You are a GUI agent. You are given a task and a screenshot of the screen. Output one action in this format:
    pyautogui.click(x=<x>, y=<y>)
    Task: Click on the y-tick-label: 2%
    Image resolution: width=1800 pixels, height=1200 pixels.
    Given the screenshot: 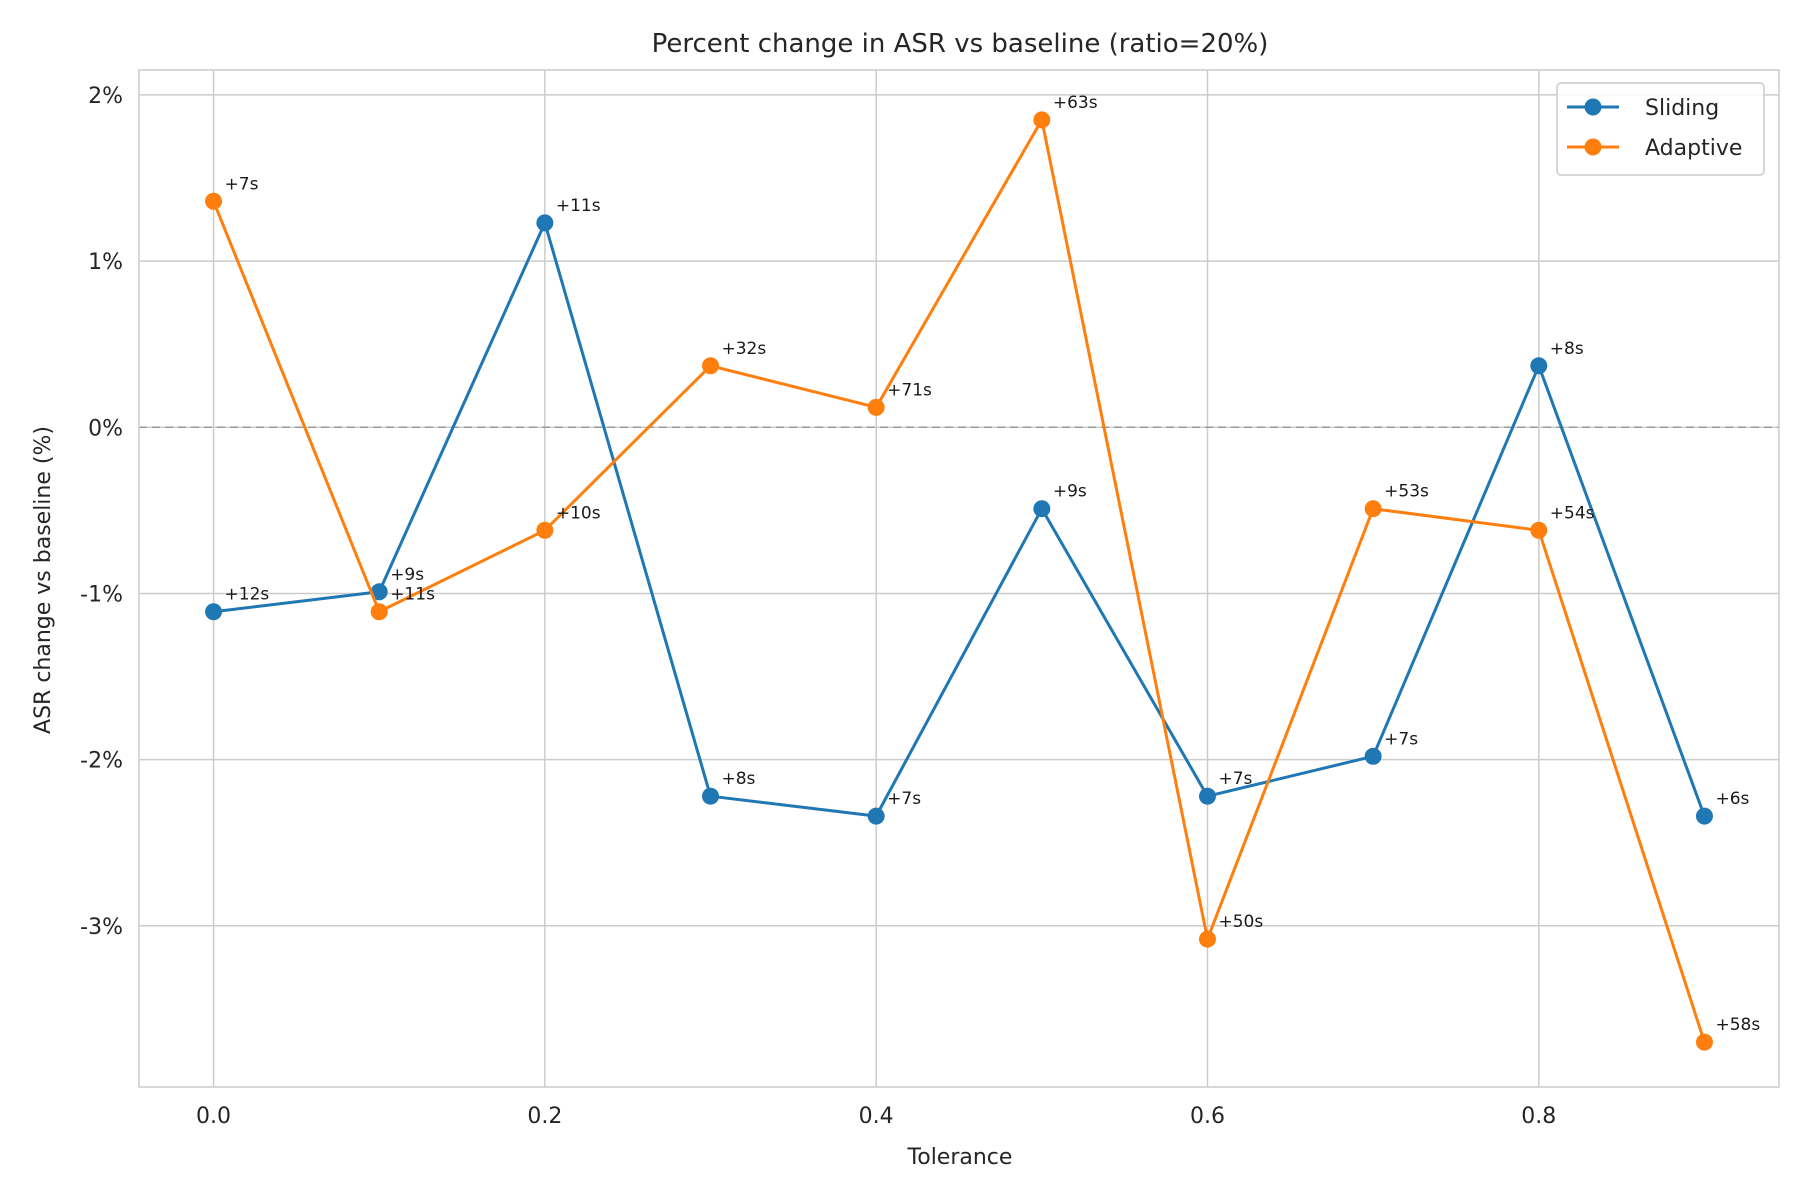 What is the action you would take?
    pyautogui.click(x=105, y=96)
    